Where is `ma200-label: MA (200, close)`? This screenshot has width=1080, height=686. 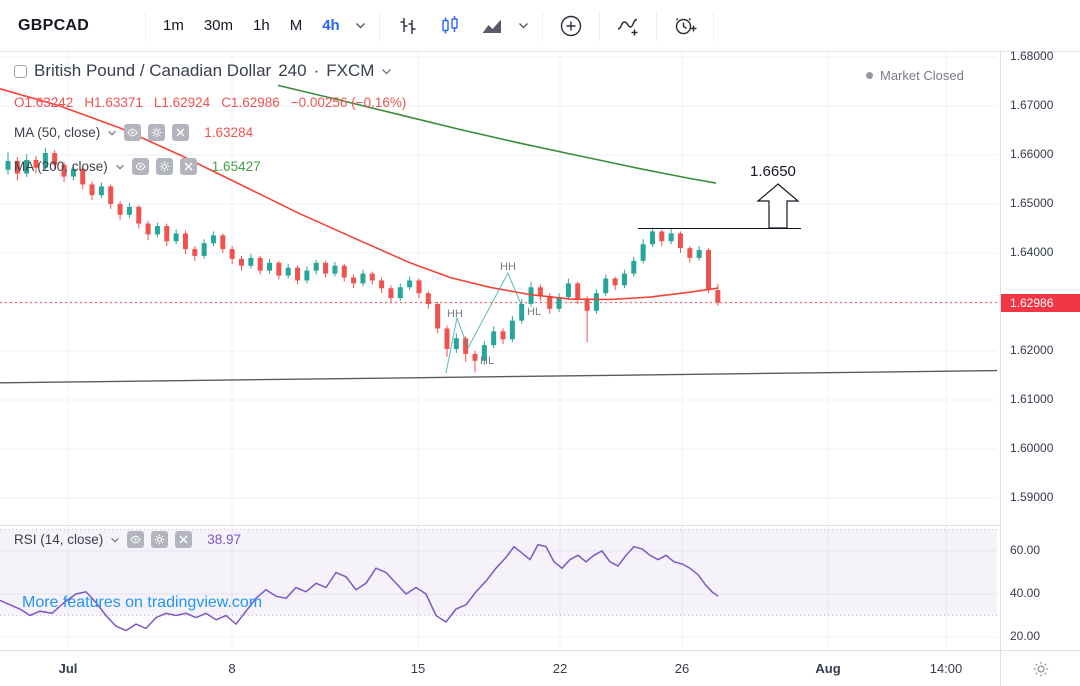 ma200-label: MA (200, close) is located at coordinates (61, 166).